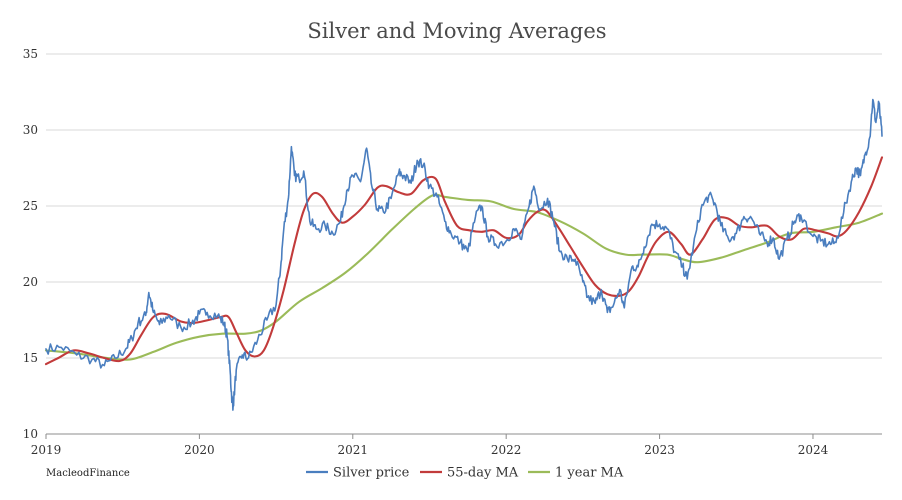 The width and height of the screenshot is (902, 500). I want to click on x-tick-label: 2020, so click(199, 450).